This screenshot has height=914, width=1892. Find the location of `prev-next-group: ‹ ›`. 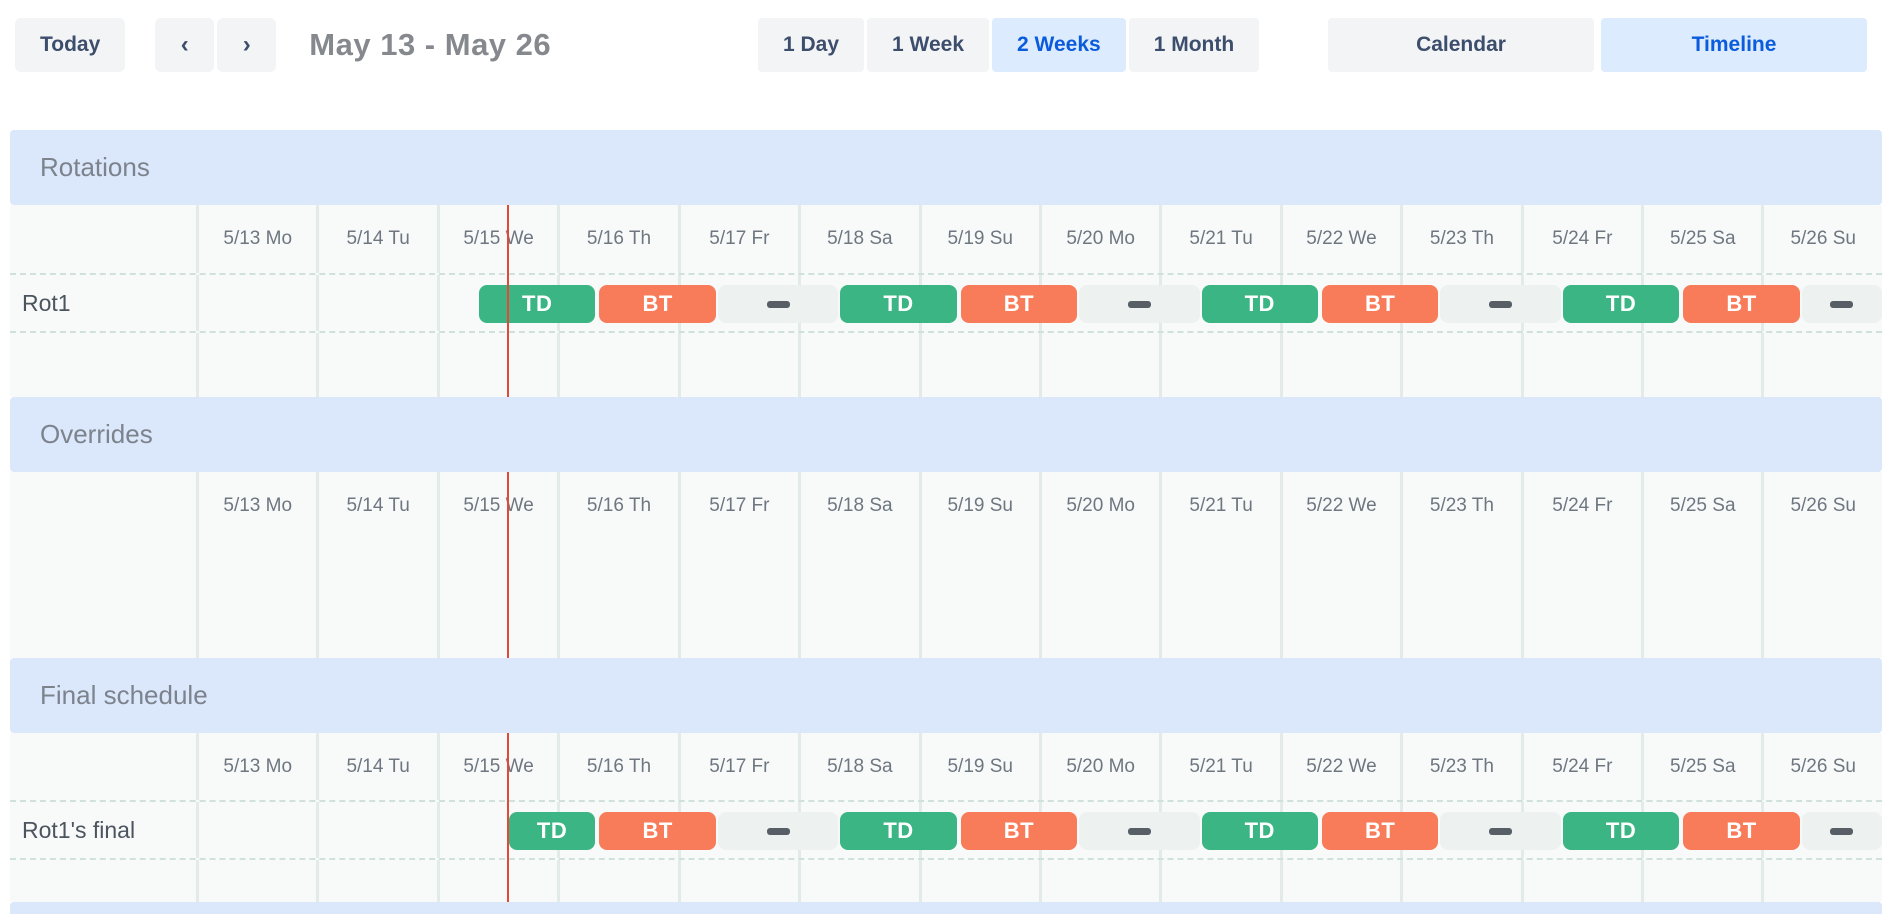

prev-next-group: ‹ › is located at coordinates (216, 45).